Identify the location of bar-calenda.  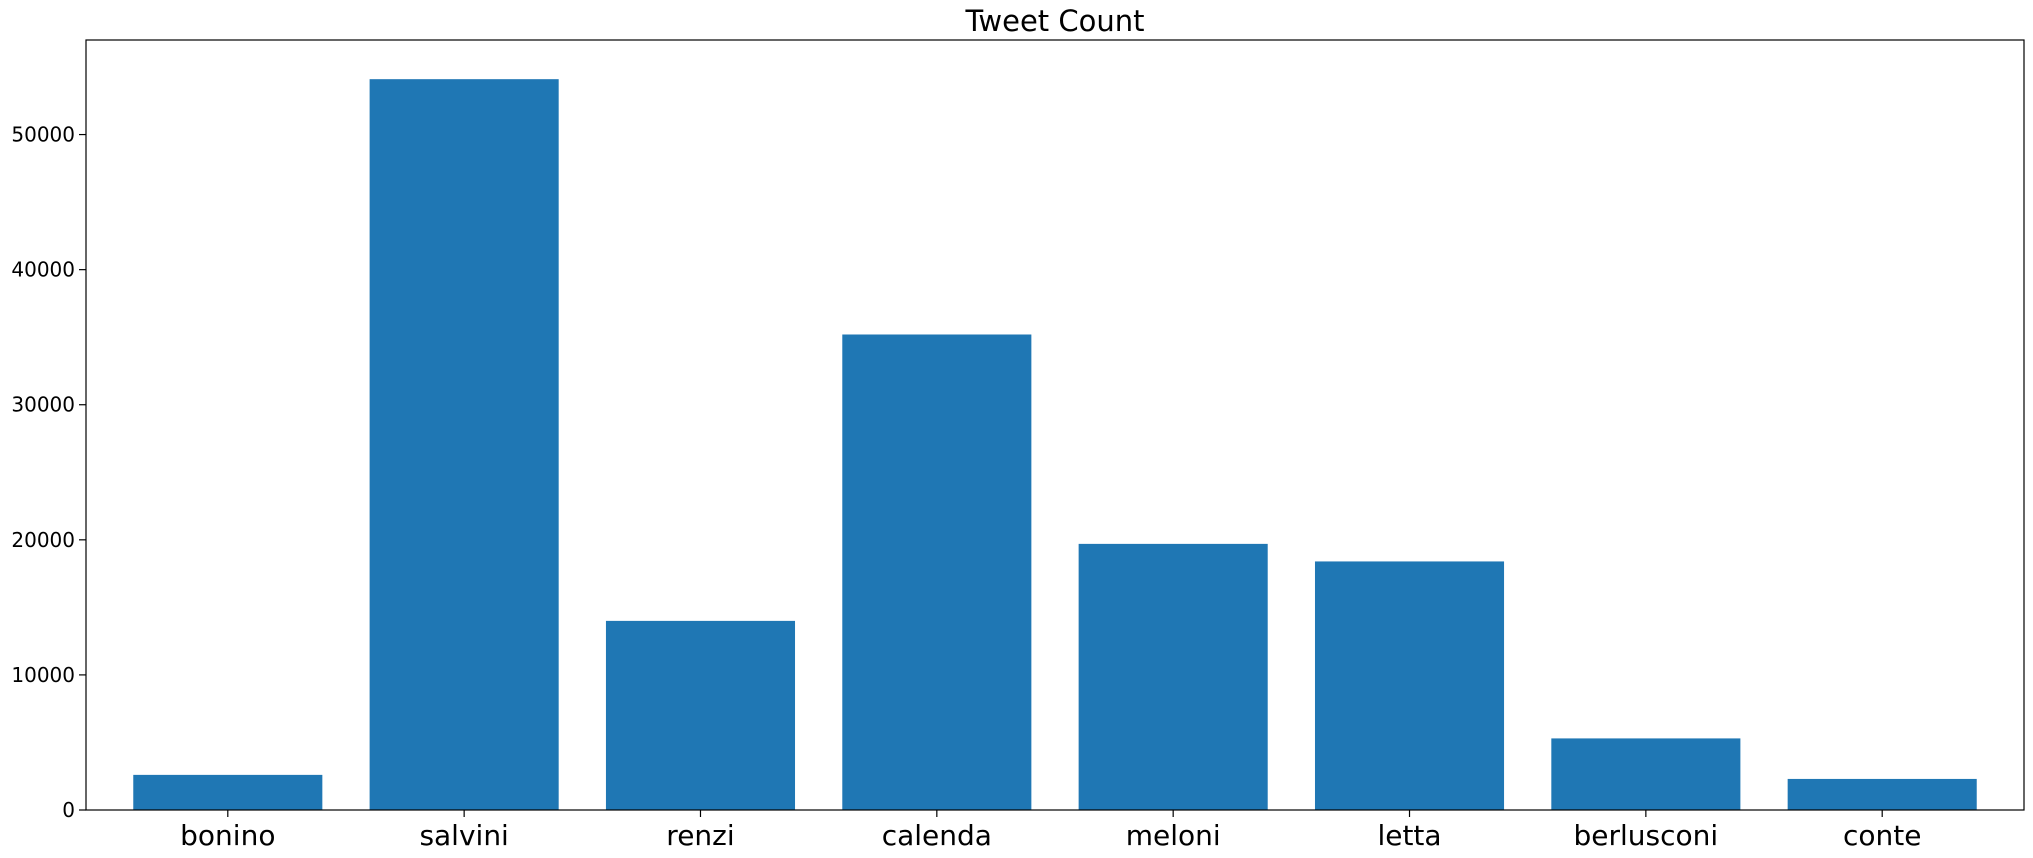
(937, 572).